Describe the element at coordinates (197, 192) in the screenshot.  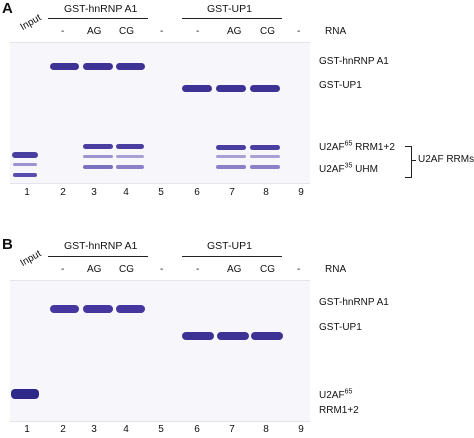
I see `panel-a-lane-6: 6` at that location.